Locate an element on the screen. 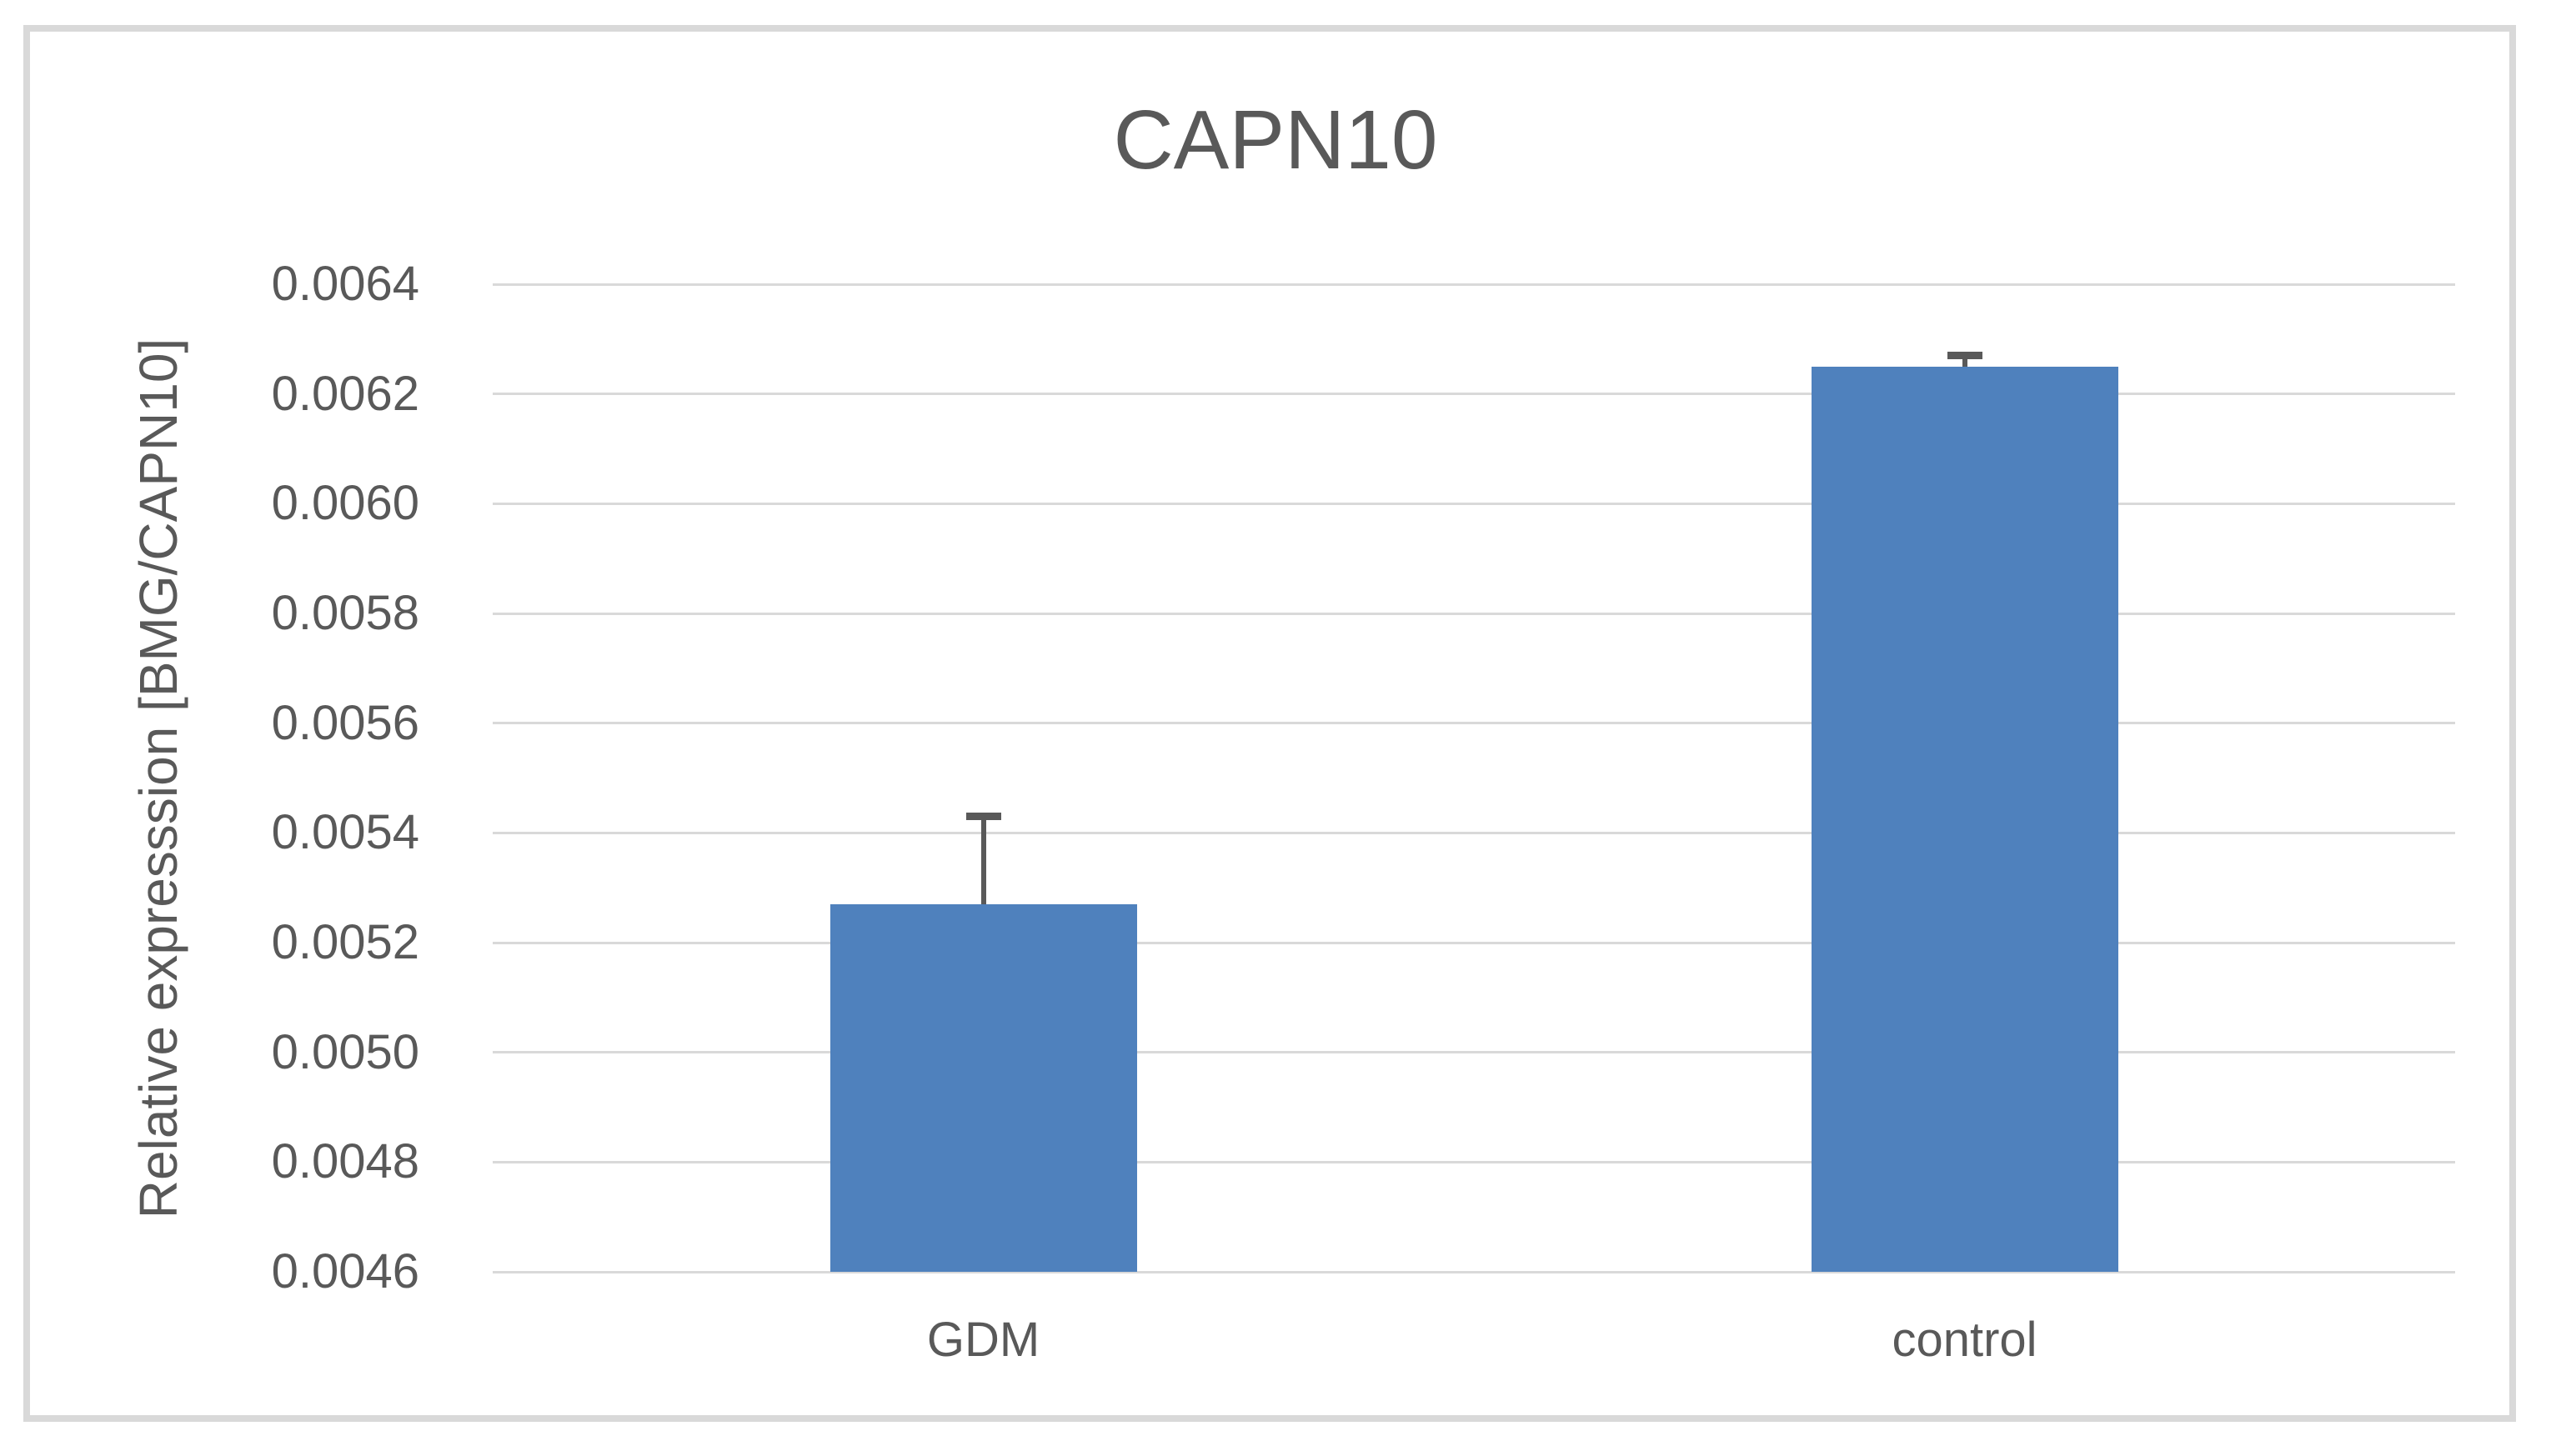 This screenshot has height=1456, width=2551. category-label-GDM: GDM is located at coordinates (983, 1340).